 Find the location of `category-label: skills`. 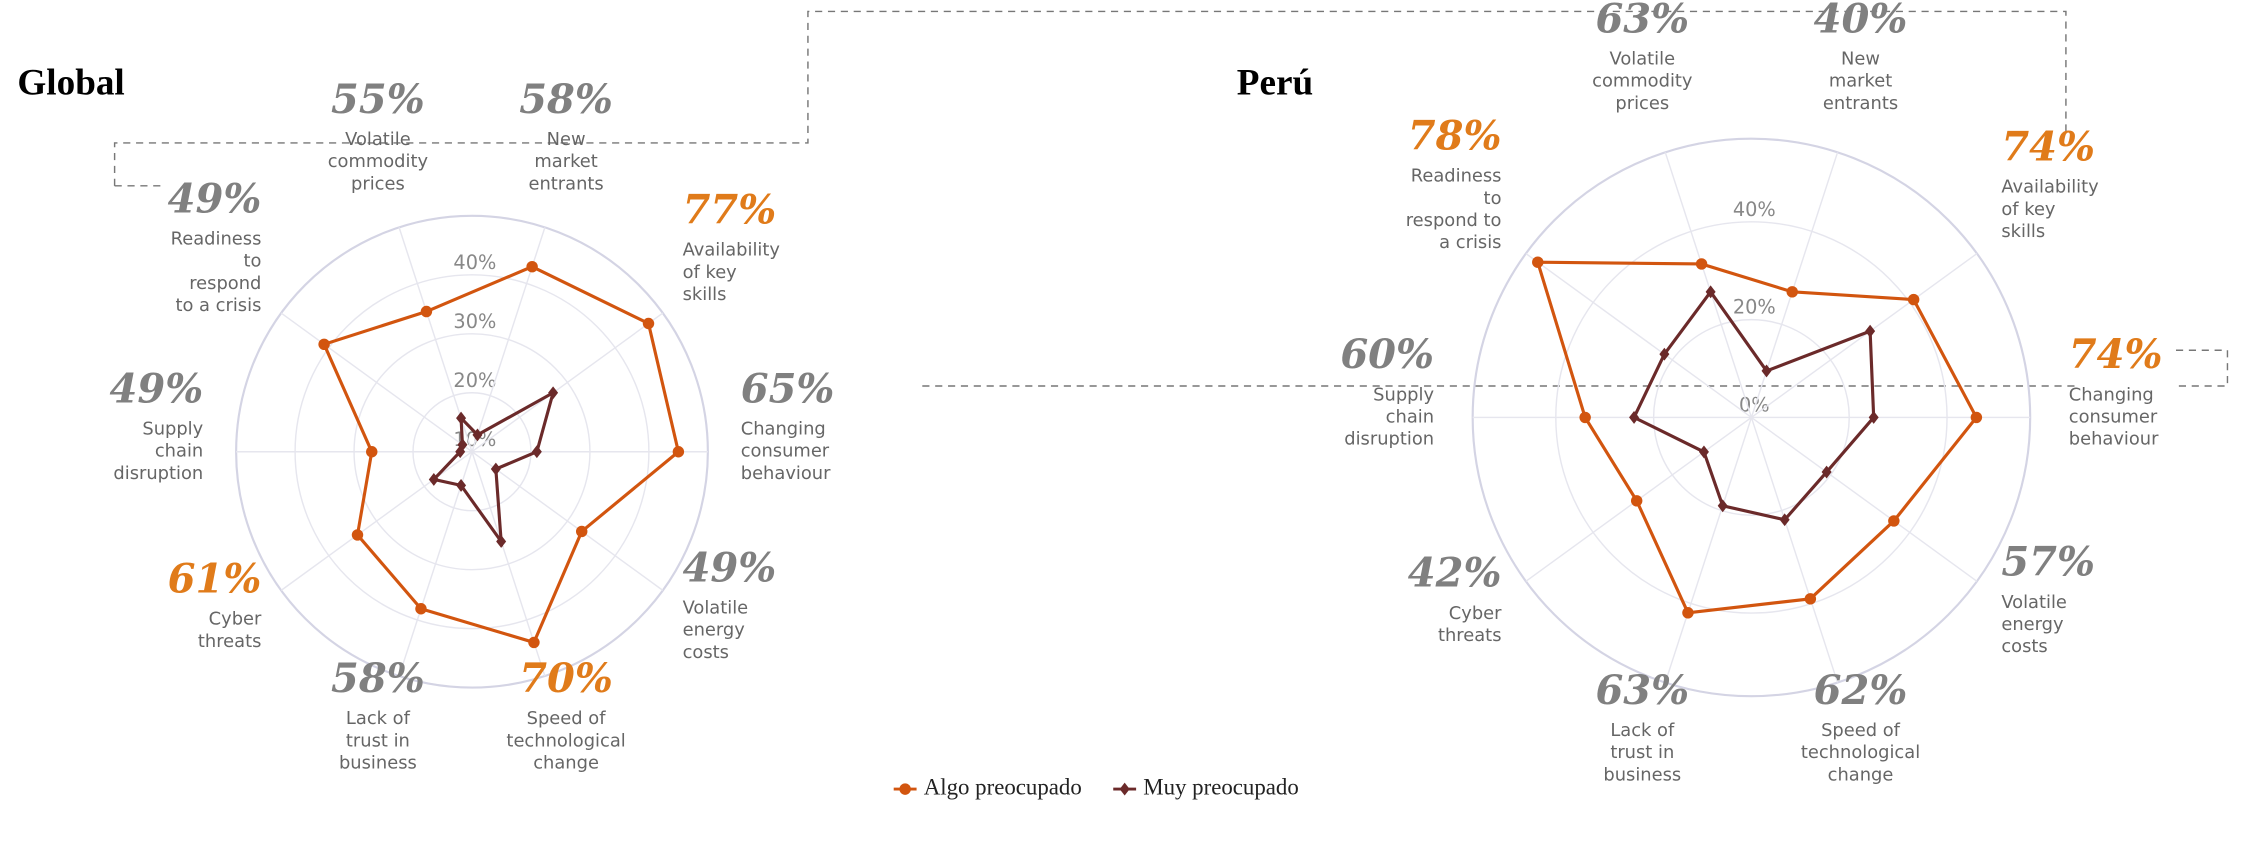

category-label: skills is located at coordinates (705, 294).